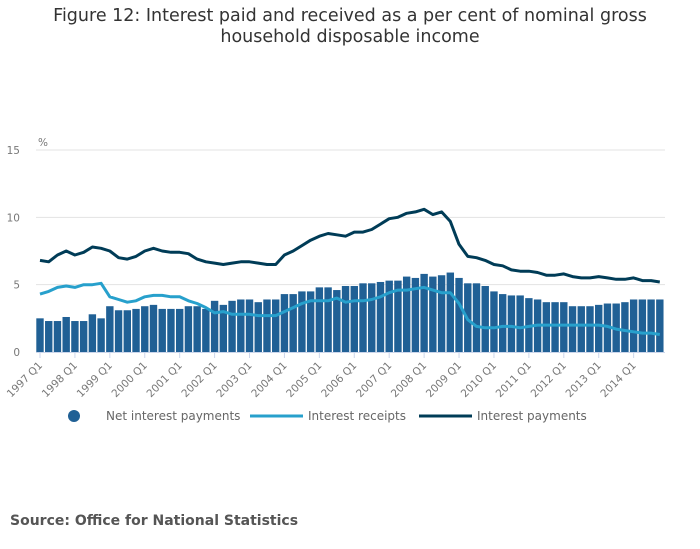 The height and width of the screenshot is (549, 700). What do you see at coordinates (60, 380) in the screenshot?
I see `x-tick-label: 1998 Q1` at bounding box center [60, 380].